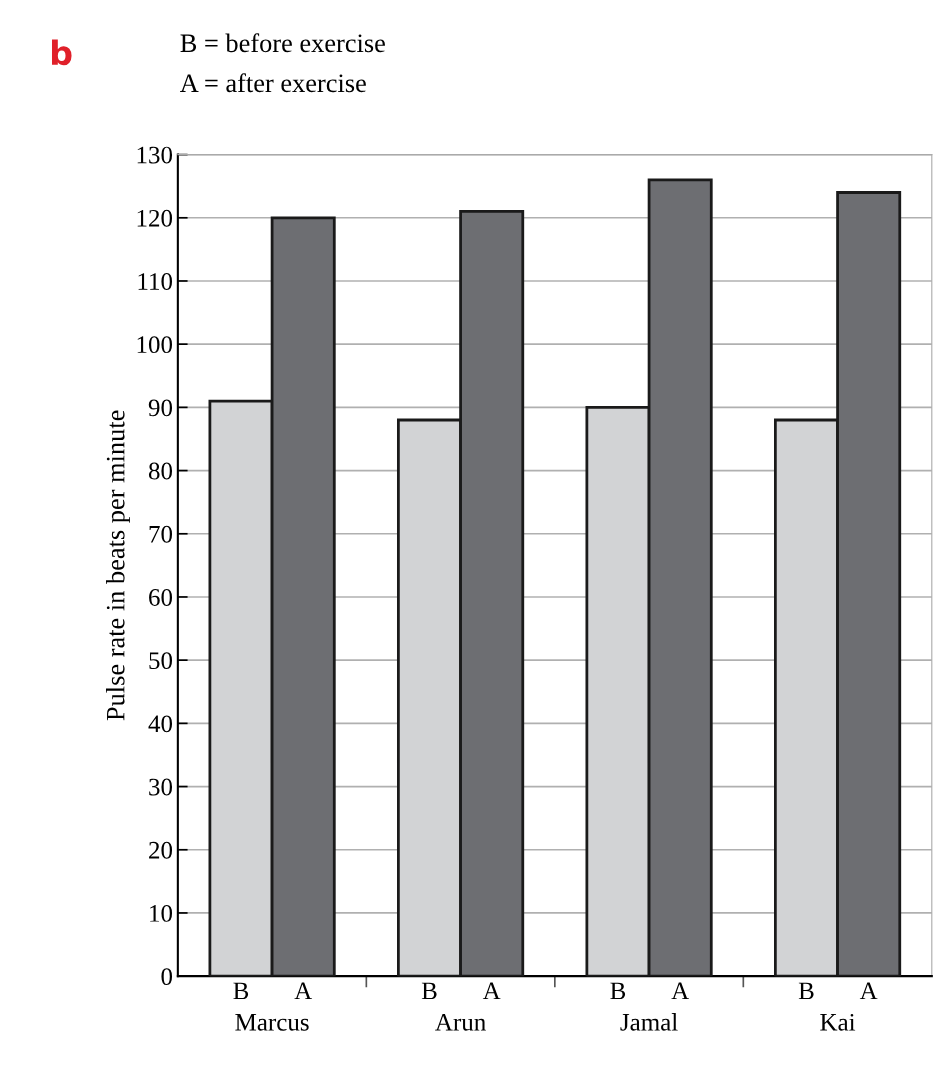  What do you see at coordinates (61, 52) in the screenshot?
I see `chart-title: b` at bounding box center [61, 52].